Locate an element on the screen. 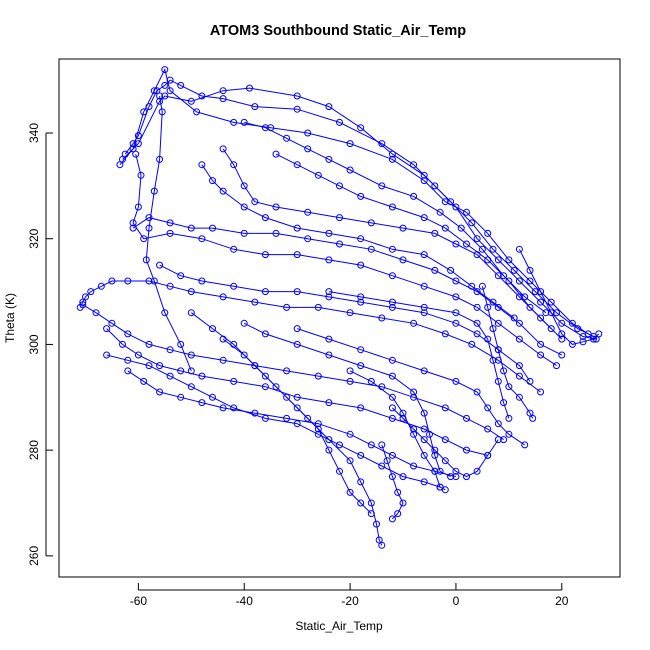  x-tick-label: -40 is located at coordinates (245, 601).